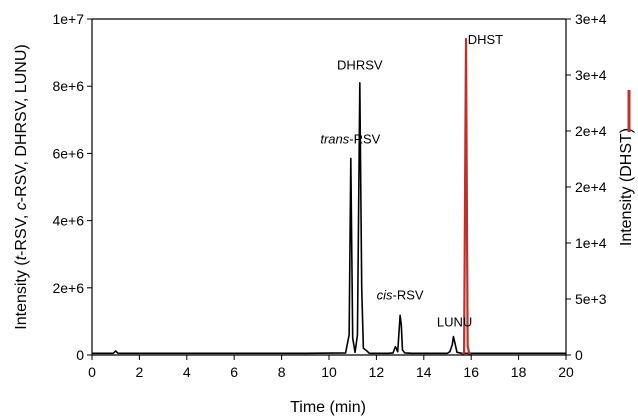 The width and height of the screenshot is (638, 419). I want to click on left-y-tick-label: 2e+6, so click(68, 288).